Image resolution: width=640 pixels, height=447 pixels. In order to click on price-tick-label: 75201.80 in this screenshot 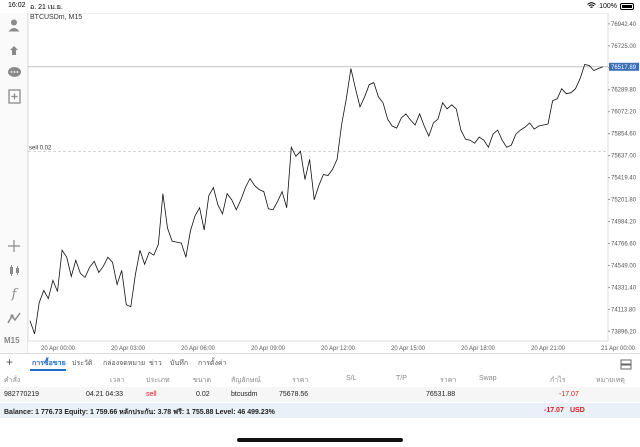, I will do `click(624, 201)`.